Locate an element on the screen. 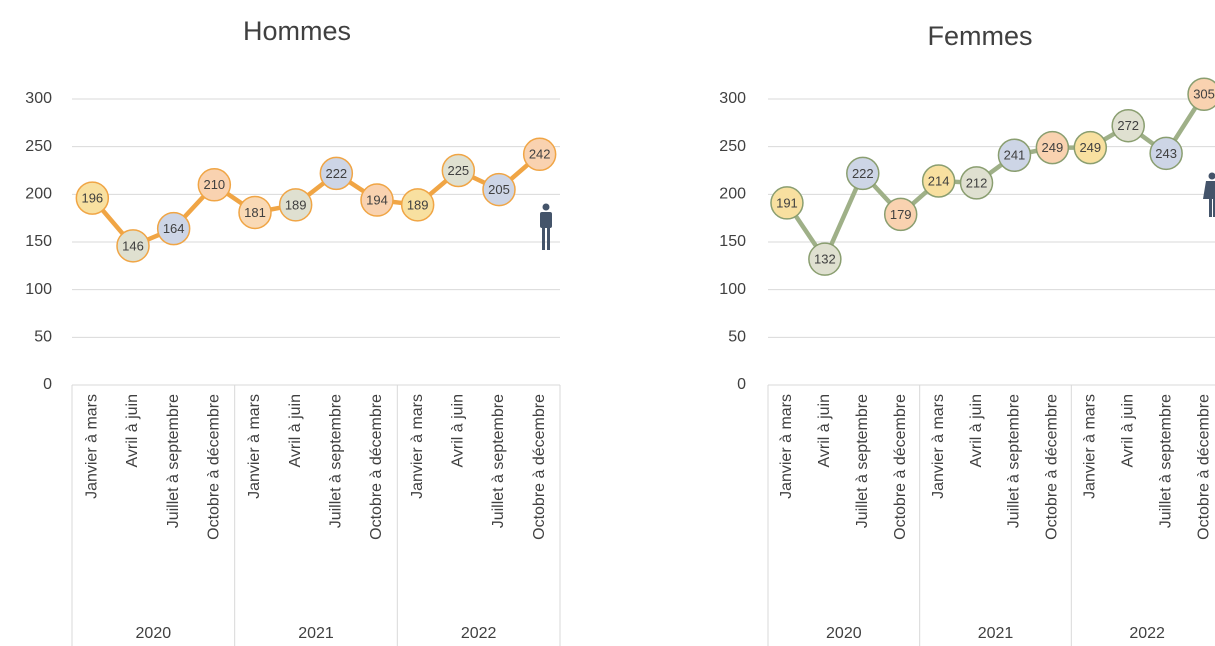 The image size is (1215, 646). data-label: 242 is located at coordinates (540, 154).